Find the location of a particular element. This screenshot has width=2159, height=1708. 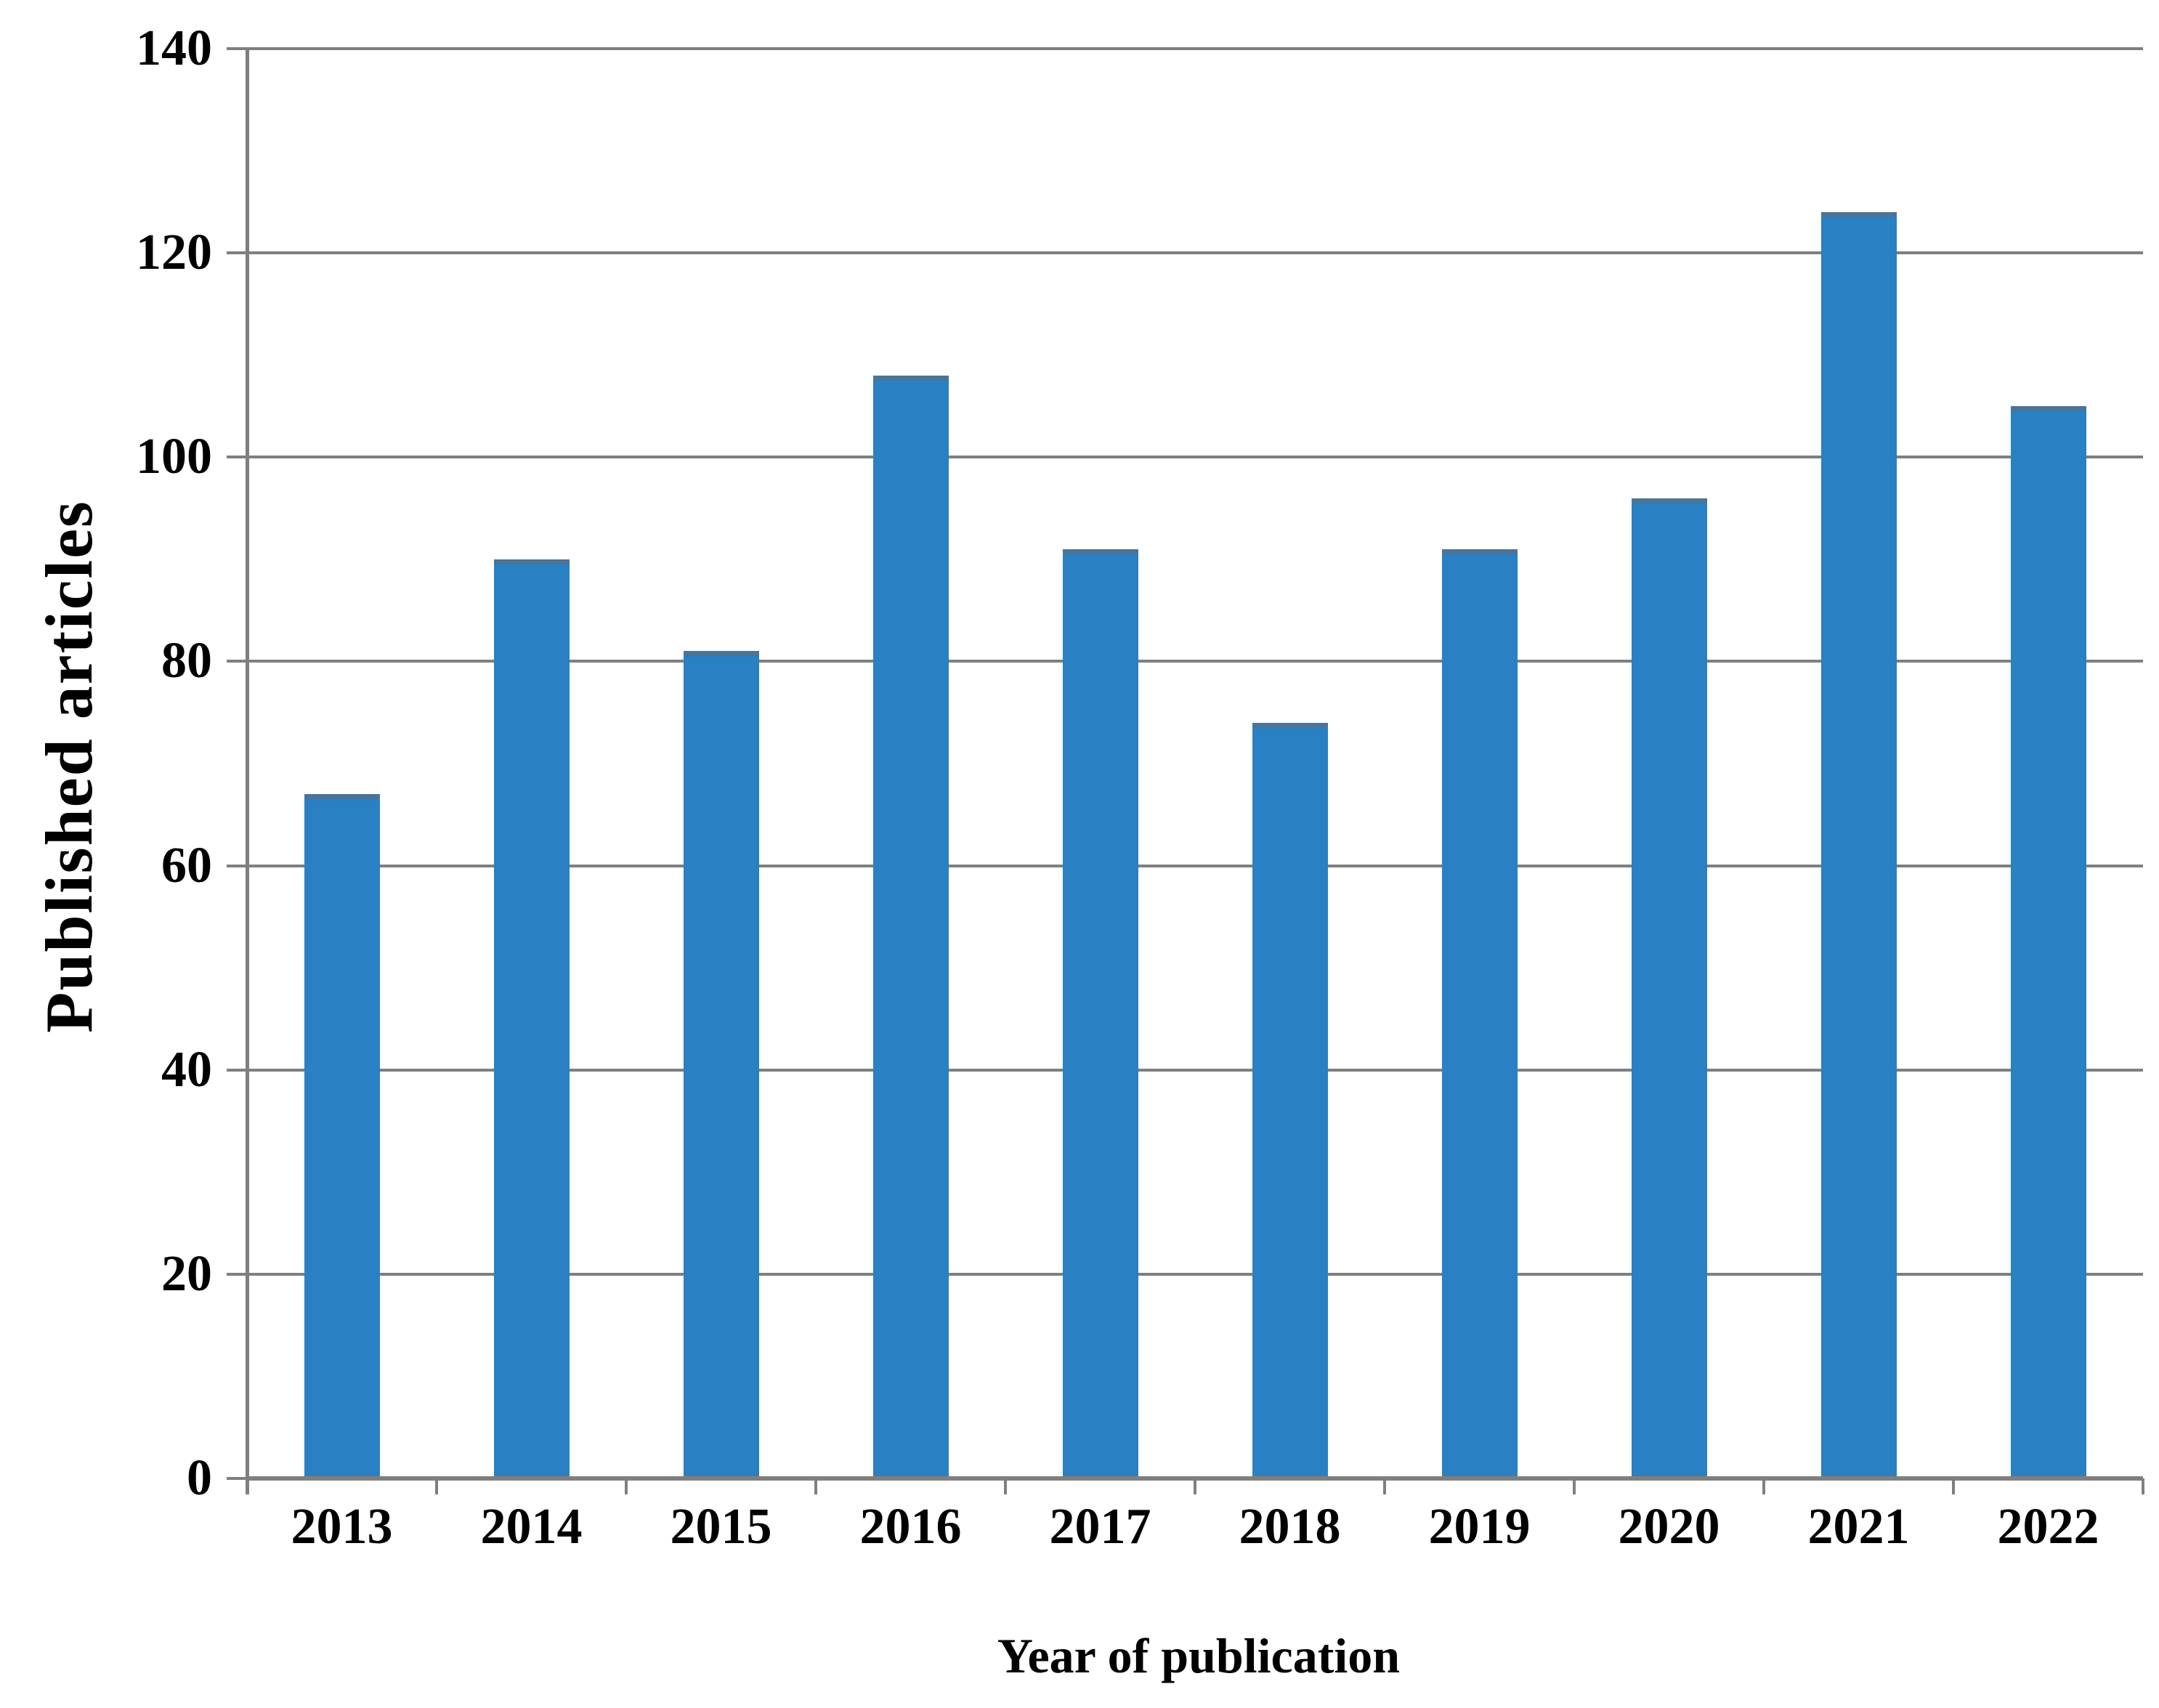

bar-2018 is located at coordinates (1290, 1100).